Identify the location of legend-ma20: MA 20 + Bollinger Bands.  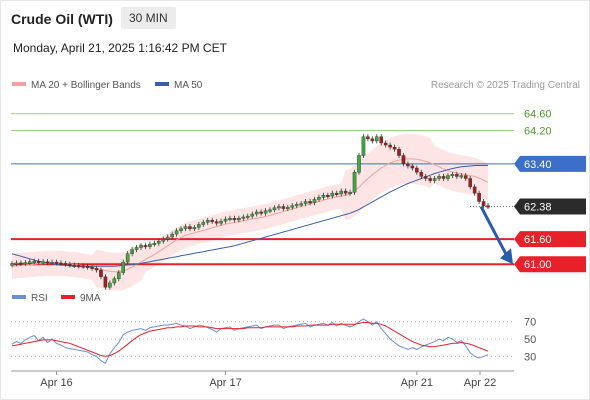
(76, 85).